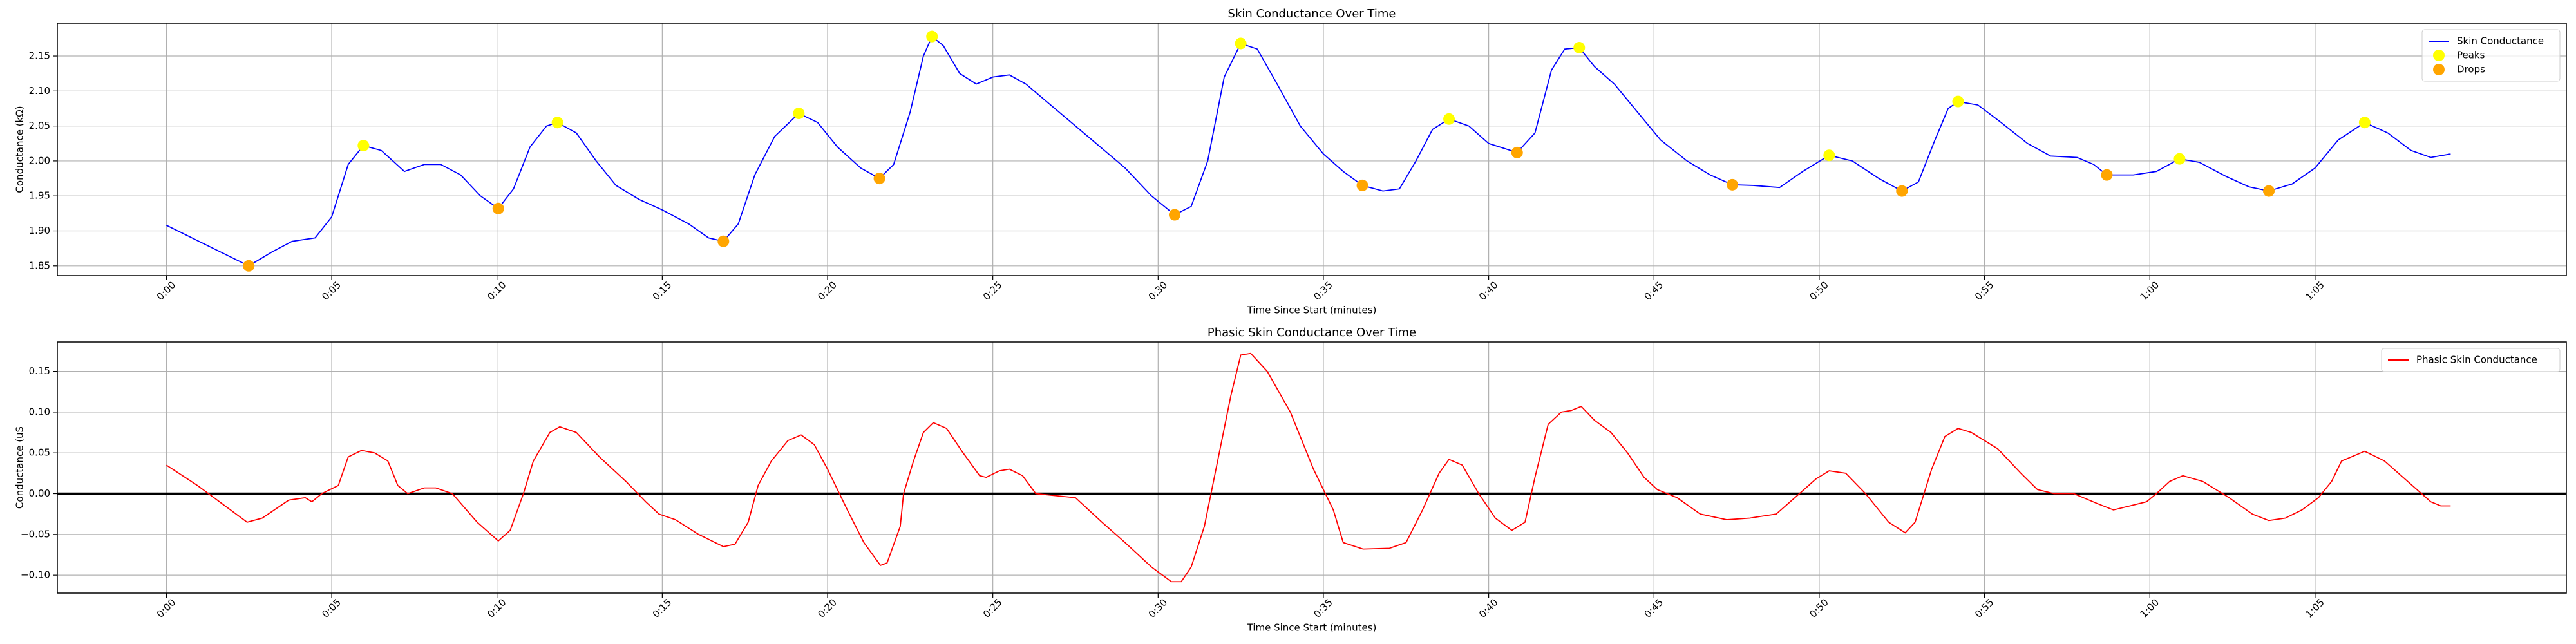  Describe the element at coordinates (2476, 360) in the screenshot. I see `legend-label: Phasic Skin Conductance` at that location.